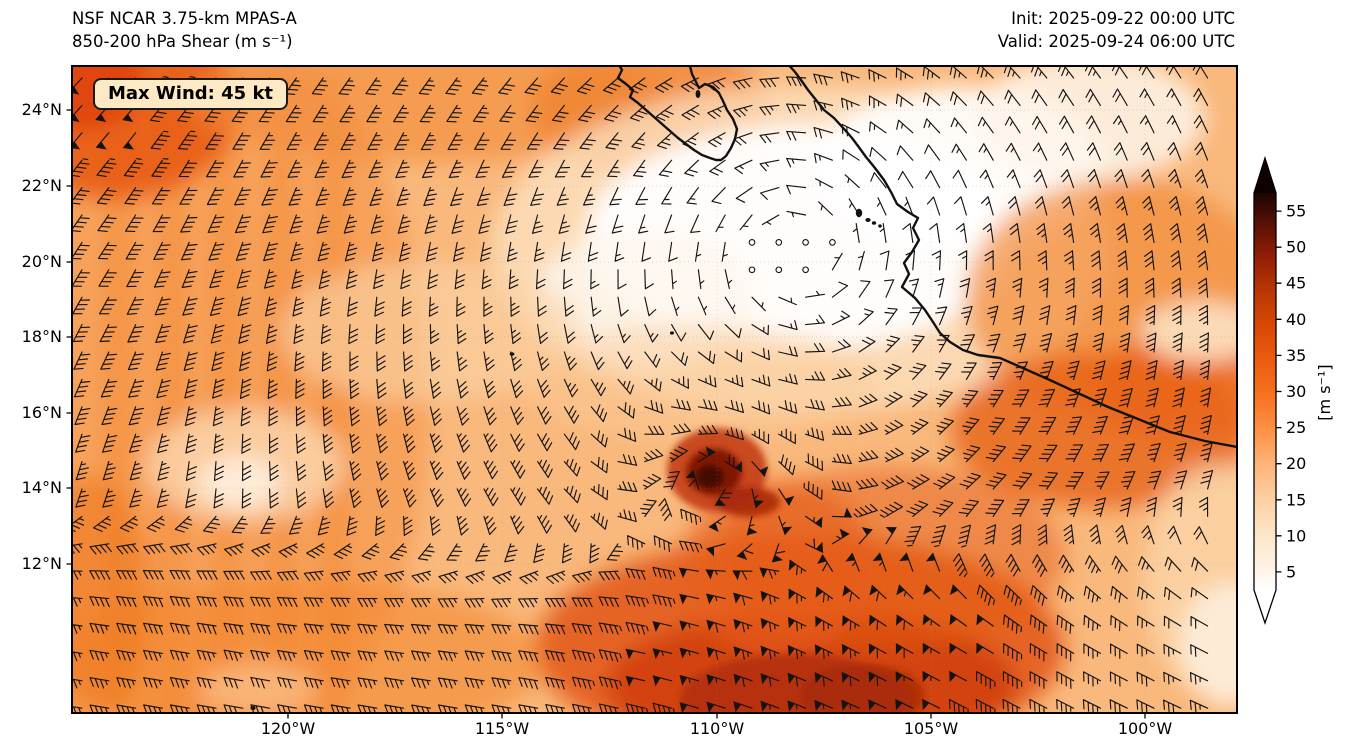  Describe the element at coordinates (288, 728) in the screenshot. I see `lon-tick-label: 120°W` at that location.